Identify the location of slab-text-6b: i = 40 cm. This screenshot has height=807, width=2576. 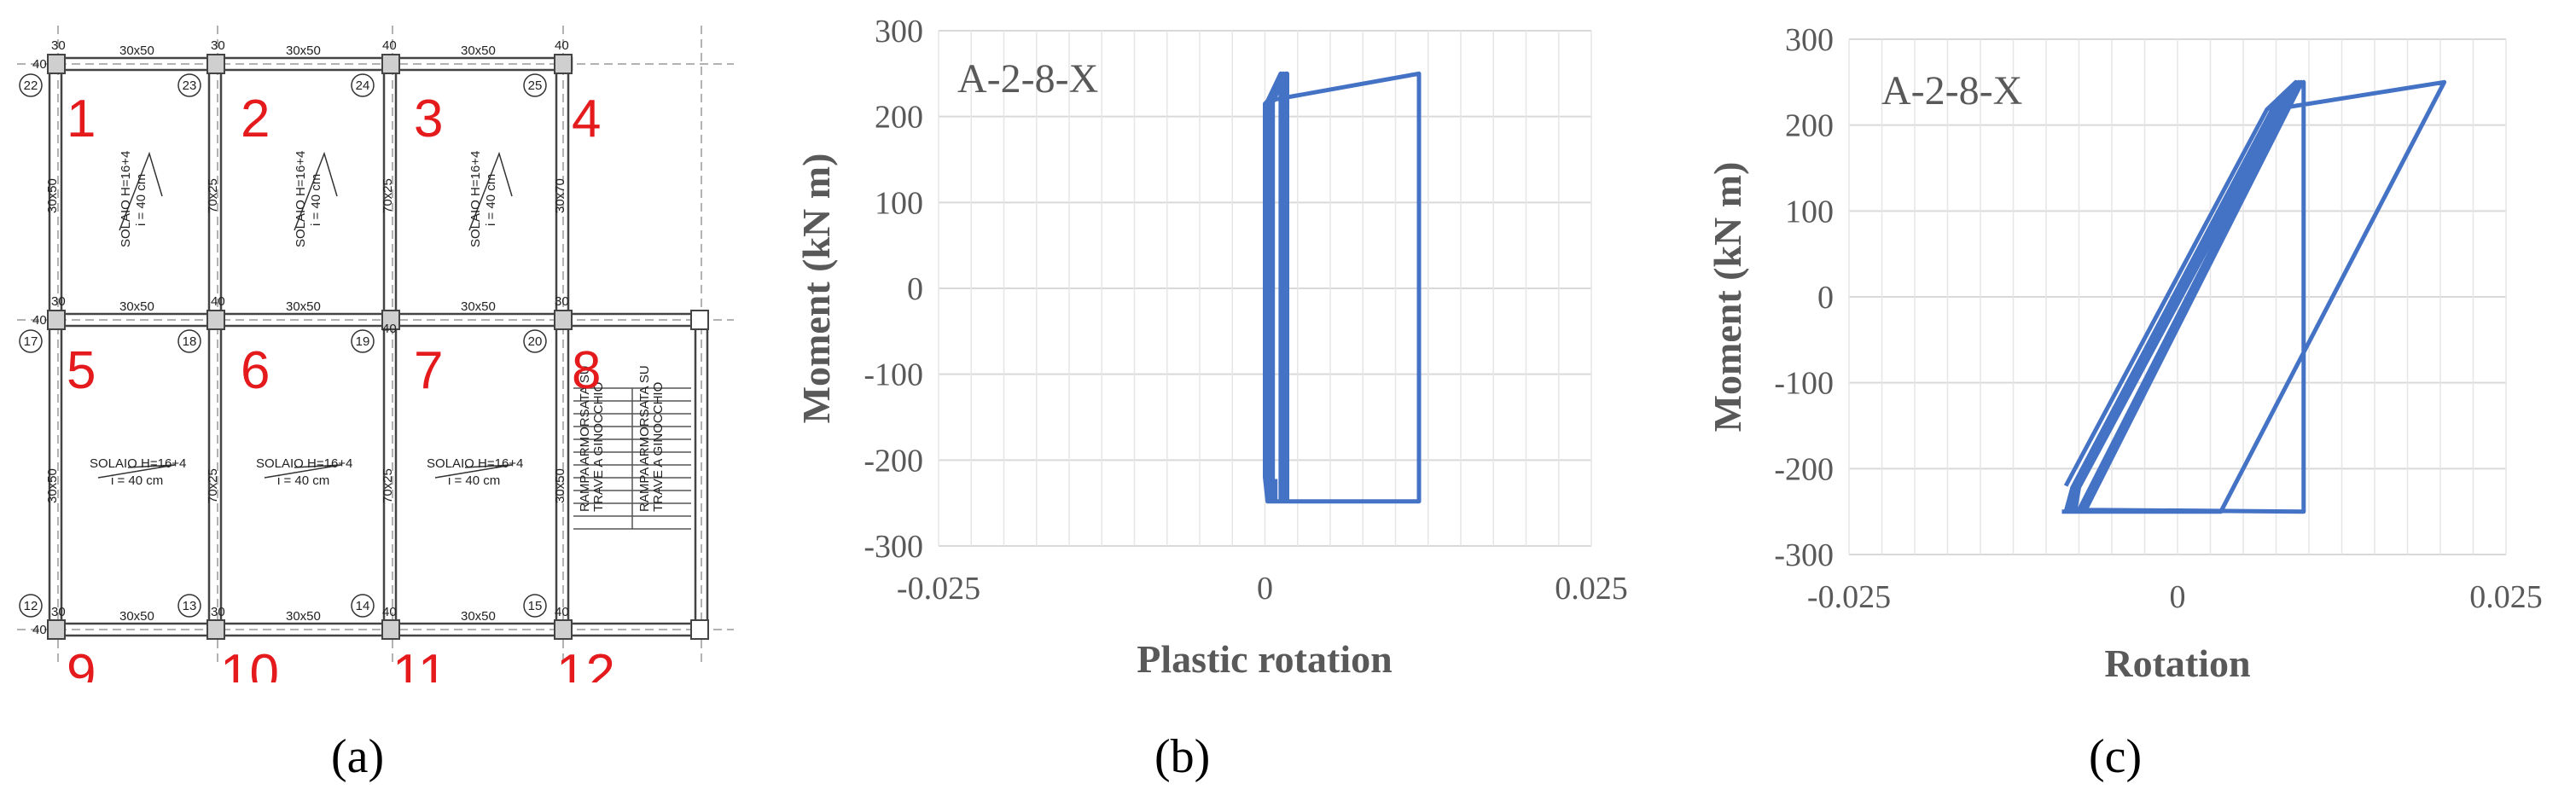
(303, 480).